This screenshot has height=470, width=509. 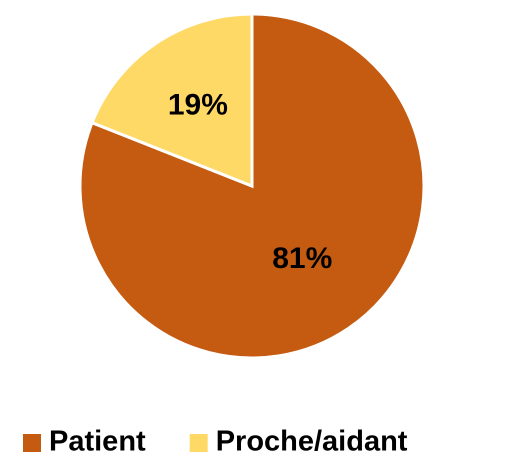 I want to click on legend-label: Patient, so click(x=97, y=442).